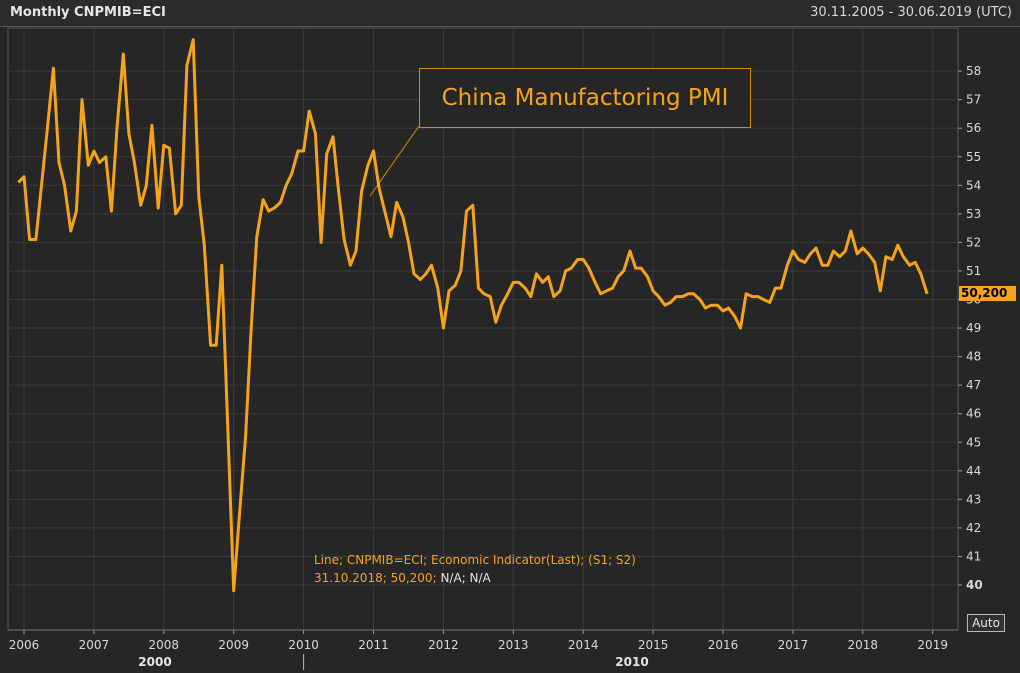  Describe the element at coordinates (973, 242) in the screenshot. I see `y-tick-label: 52` at that location.